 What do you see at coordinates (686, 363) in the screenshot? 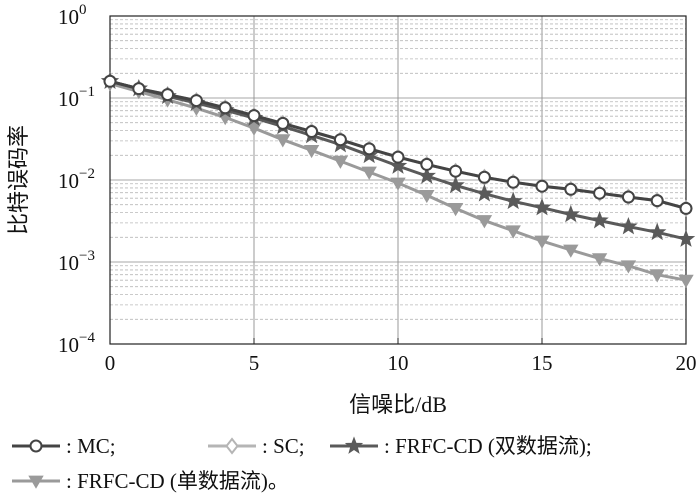
I see `x-tick-label: 20` at bounding box center [686, 363].